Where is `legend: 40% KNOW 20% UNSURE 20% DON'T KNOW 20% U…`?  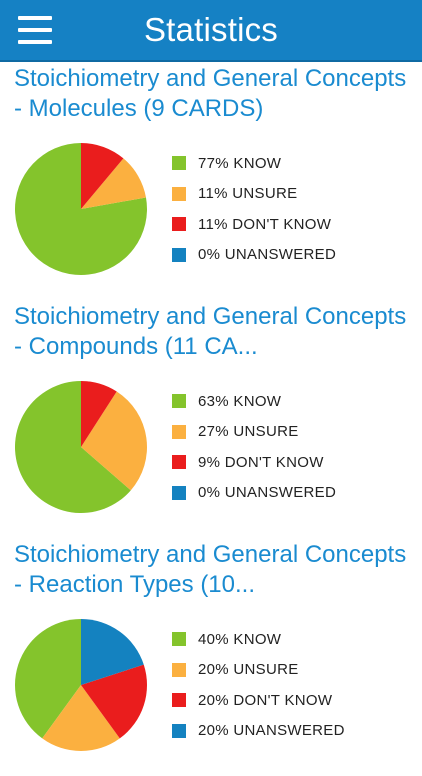 legend: 40% KNOW 20% UNSURE 20% DON'T KNOW 20% U… is located at coordinates (258, 685).